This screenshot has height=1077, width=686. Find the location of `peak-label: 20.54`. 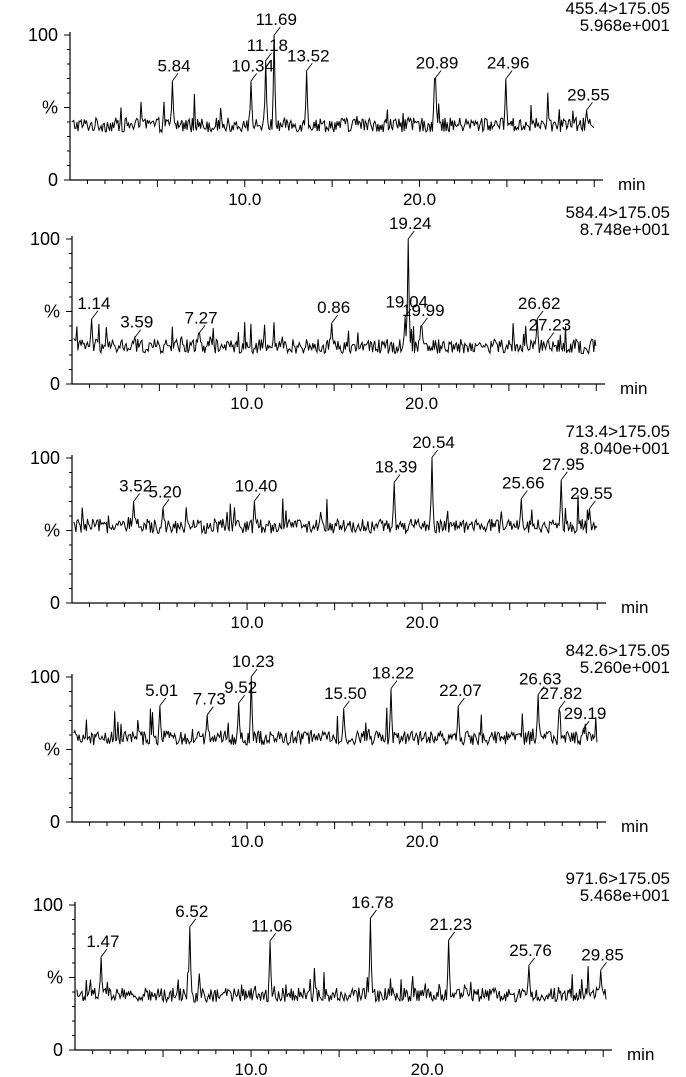

peak-label: 20.54 is located at coordinates (433, 442).